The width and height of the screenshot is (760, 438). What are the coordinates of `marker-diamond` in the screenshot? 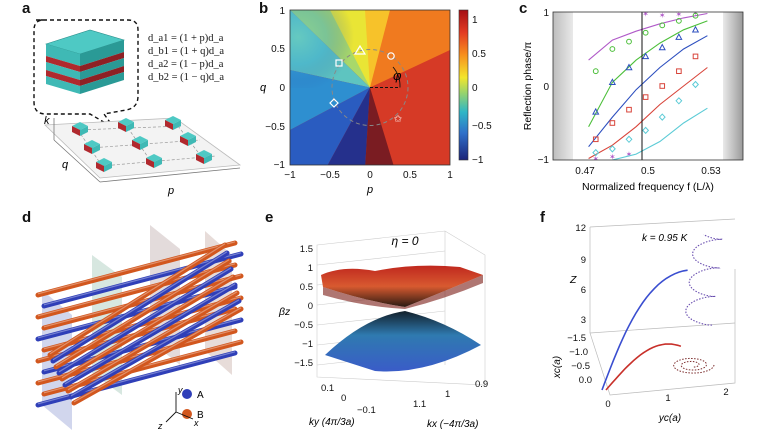 It's located at (334, 103).